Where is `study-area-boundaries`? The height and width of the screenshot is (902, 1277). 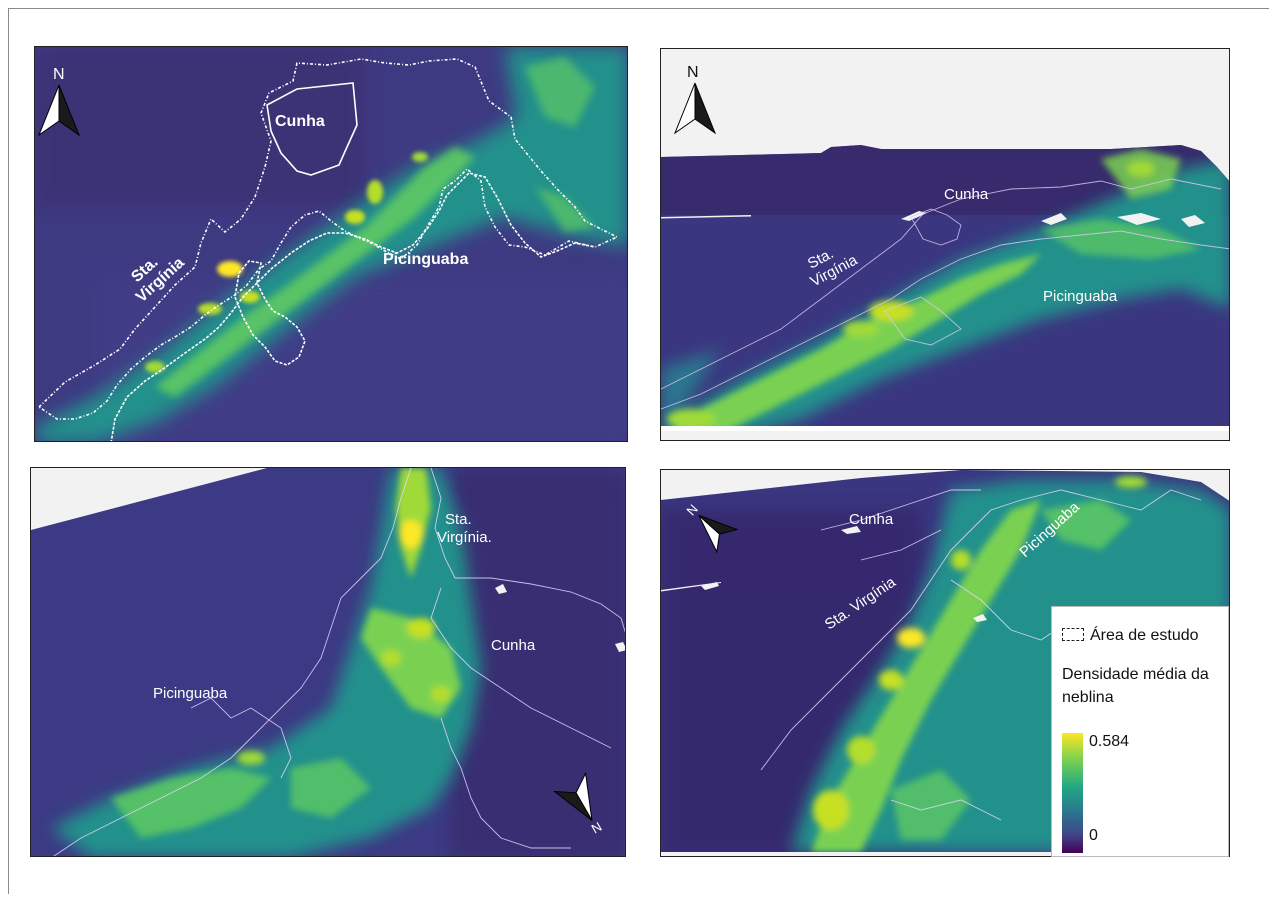
study-area-boundaries is located at coordinates (945, 294).